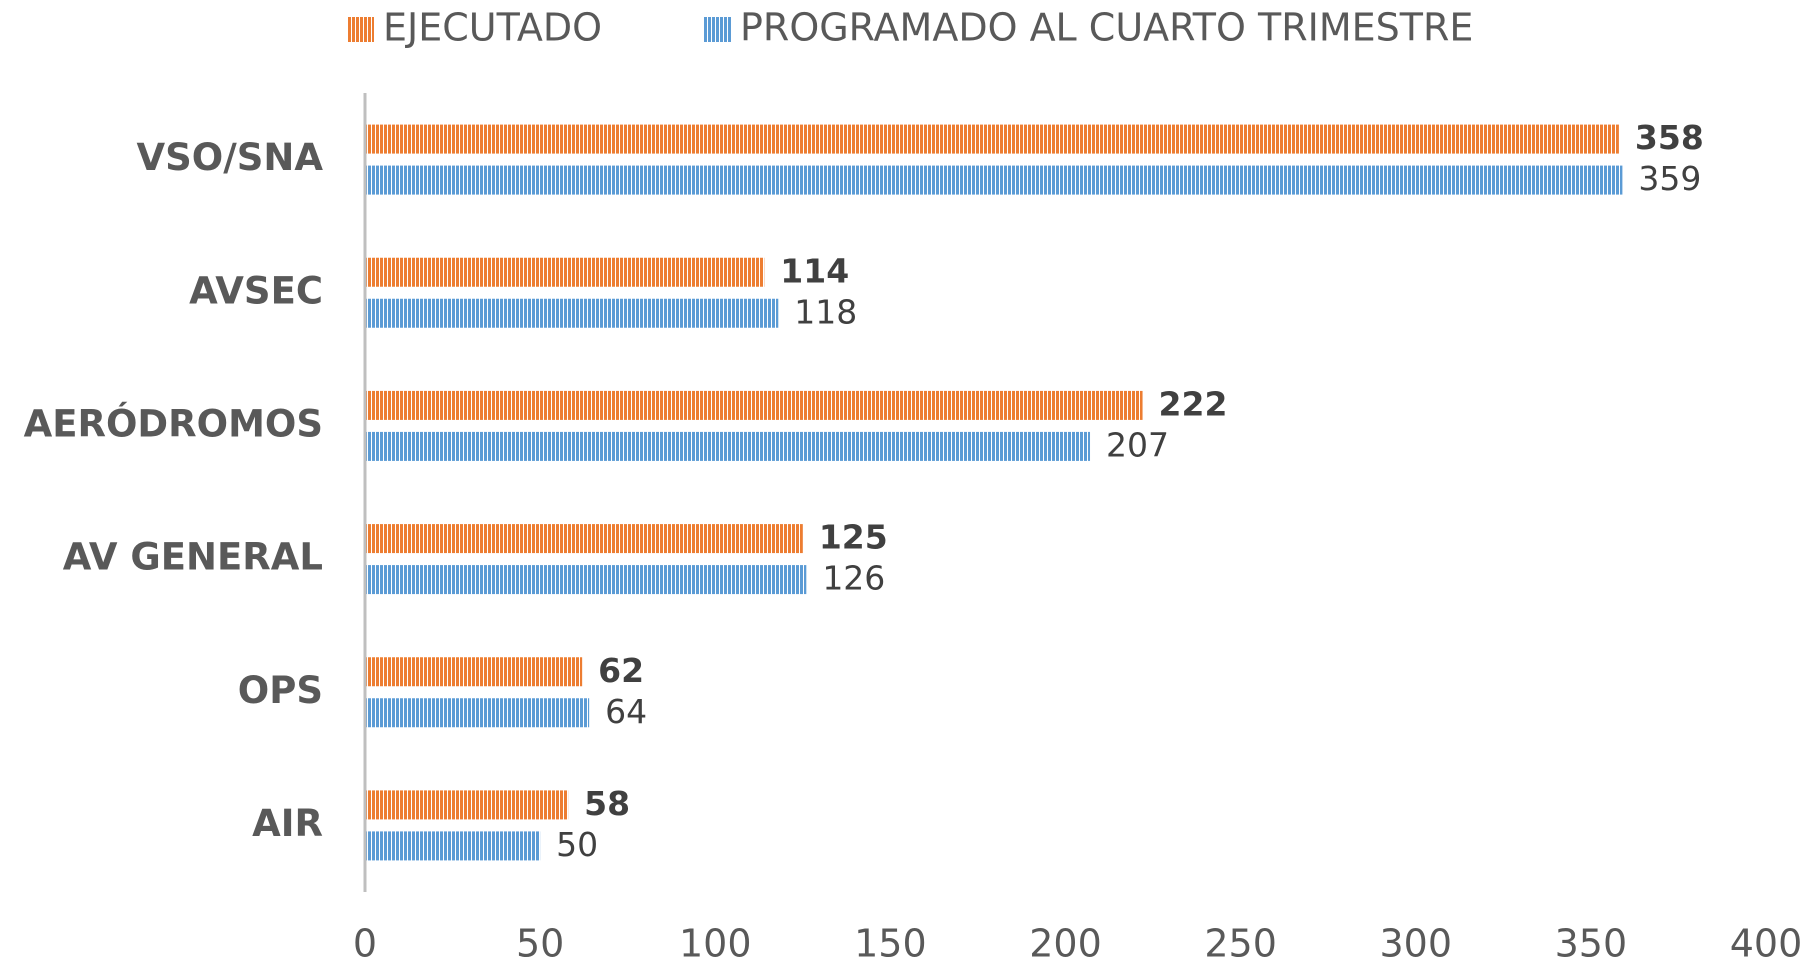 Image resolution: width=1816 pixels, height=967 pixels. I want to click on category-label: VSO/SNA, so click(230, 157).